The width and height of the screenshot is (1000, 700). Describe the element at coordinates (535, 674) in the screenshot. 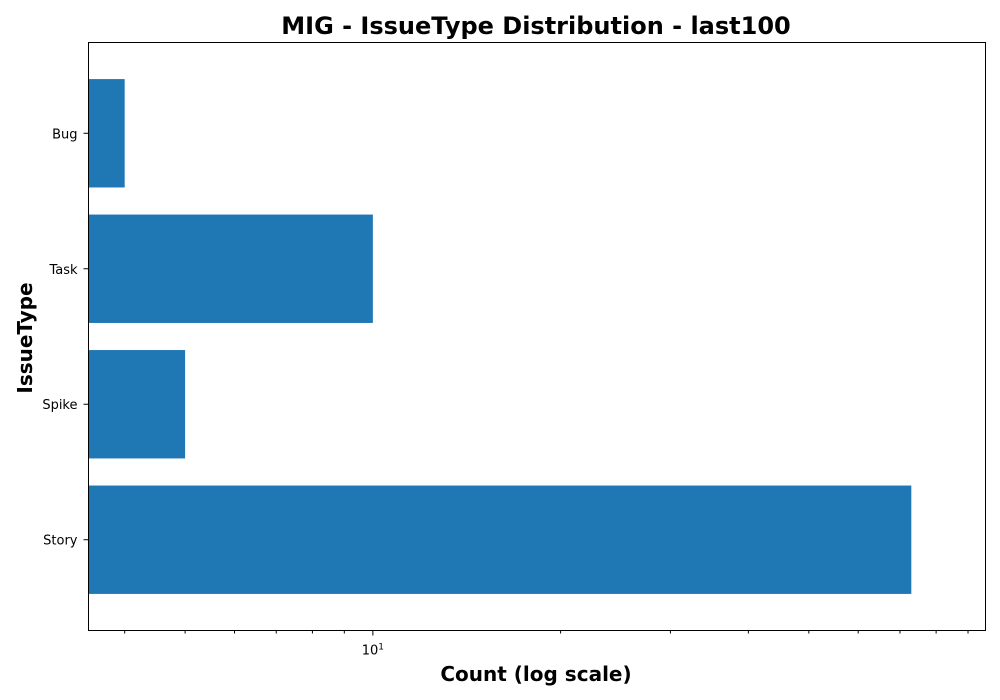

I see `x-axis-label: Count (log scale)` at that location.